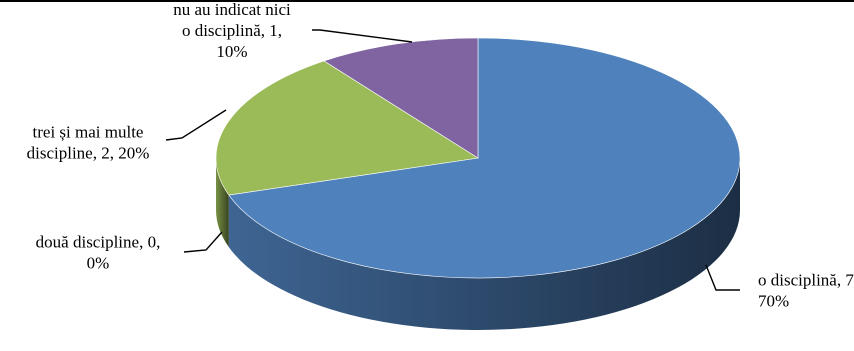  I want to click on pie-side-trei-si-mai-multe-discipline, so click(222, 203).